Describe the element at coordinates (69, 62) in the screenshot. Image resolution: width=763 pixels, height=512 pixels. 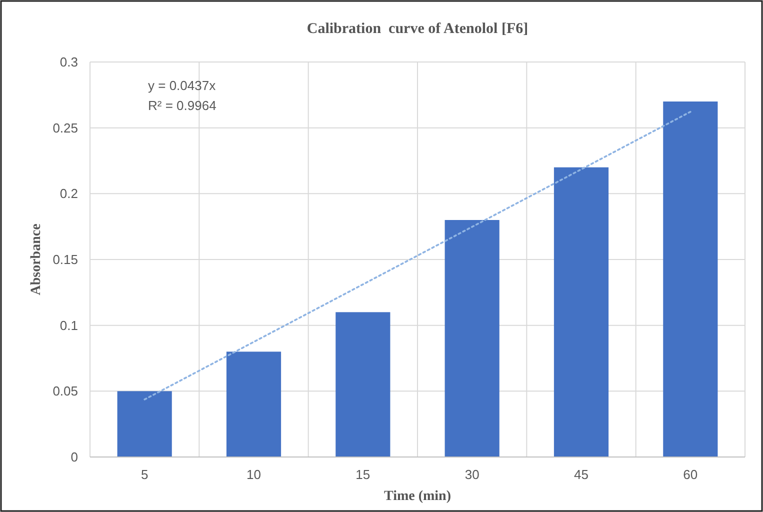
I see `y-tick-label: 0.3` at that location.